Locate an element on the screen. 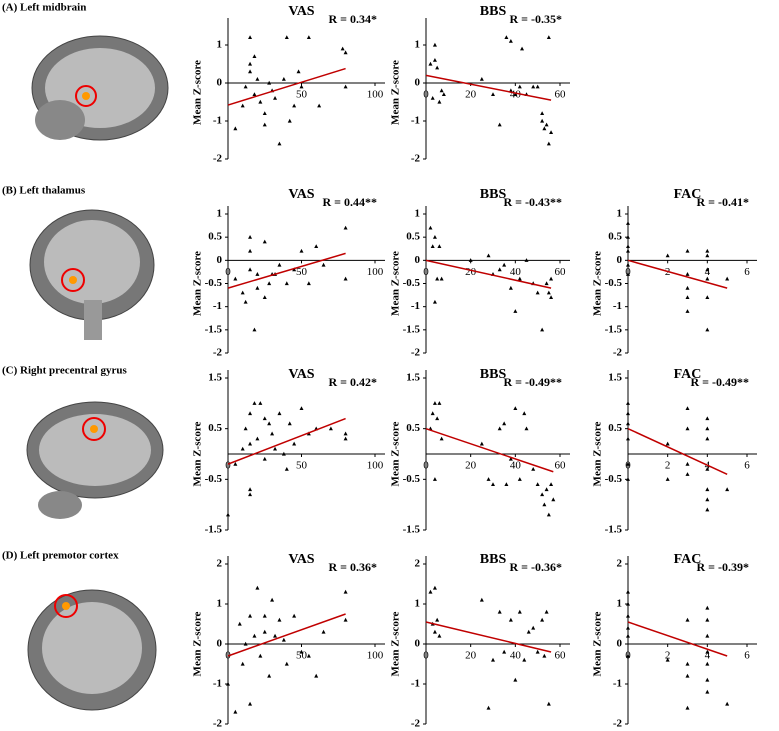 The image size is (779, 731). annotation: R = 0.42* is located at coordinates (352, 382).